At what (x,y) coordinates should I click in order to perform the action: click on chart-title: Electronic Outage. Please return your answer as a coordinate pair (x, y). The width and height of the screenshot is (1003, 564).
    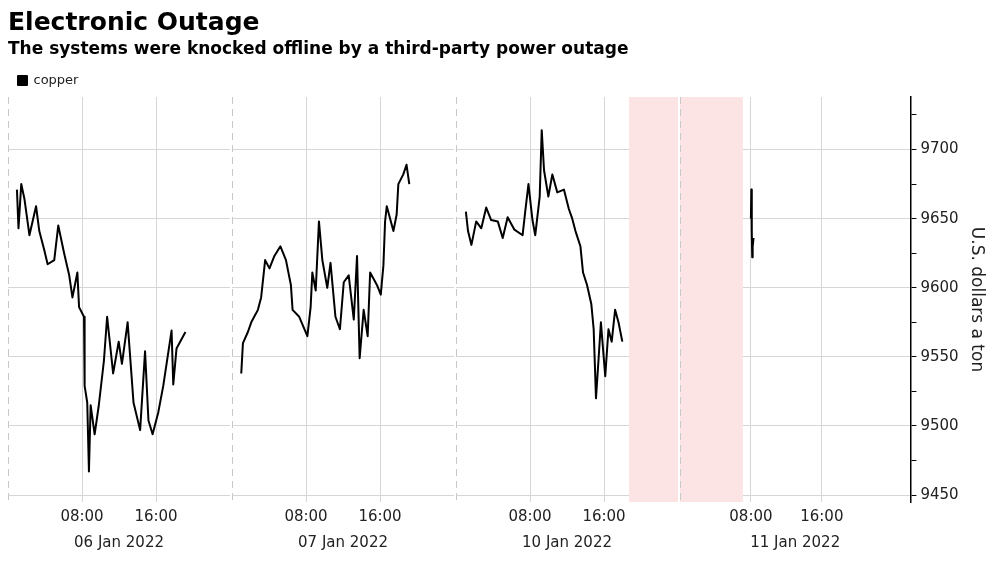
    Looking at the image, I should click on (134, 21).